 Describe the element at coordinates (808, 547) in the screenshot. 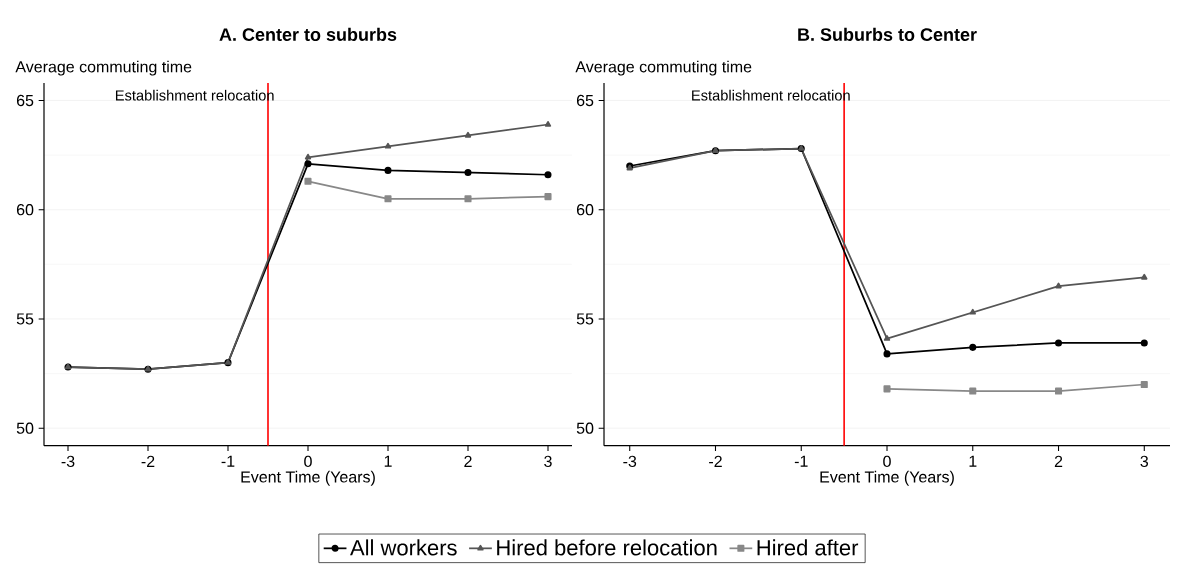

I see `legend-label: Hired after` at that location.